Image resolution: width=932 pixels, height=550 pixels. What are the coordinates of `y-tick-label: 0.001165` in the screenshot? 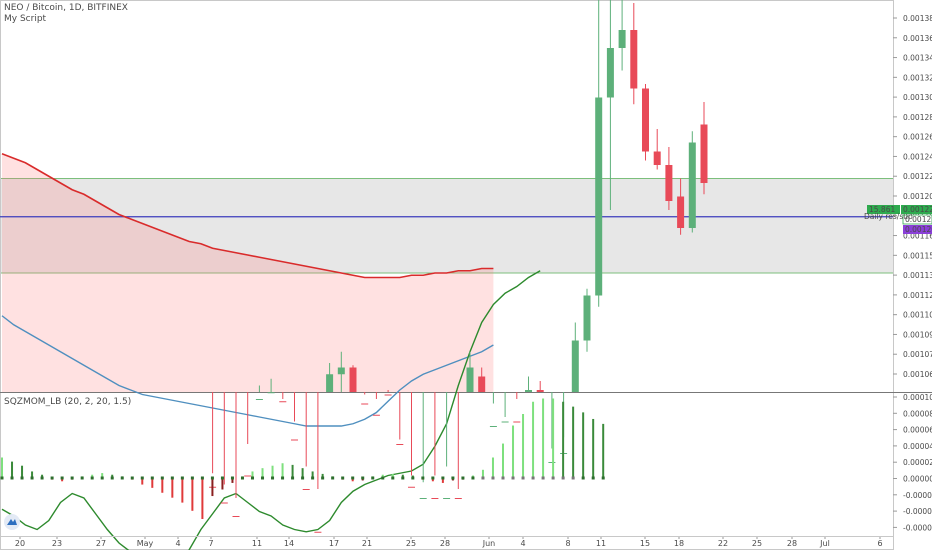 It's located at (917, 236).